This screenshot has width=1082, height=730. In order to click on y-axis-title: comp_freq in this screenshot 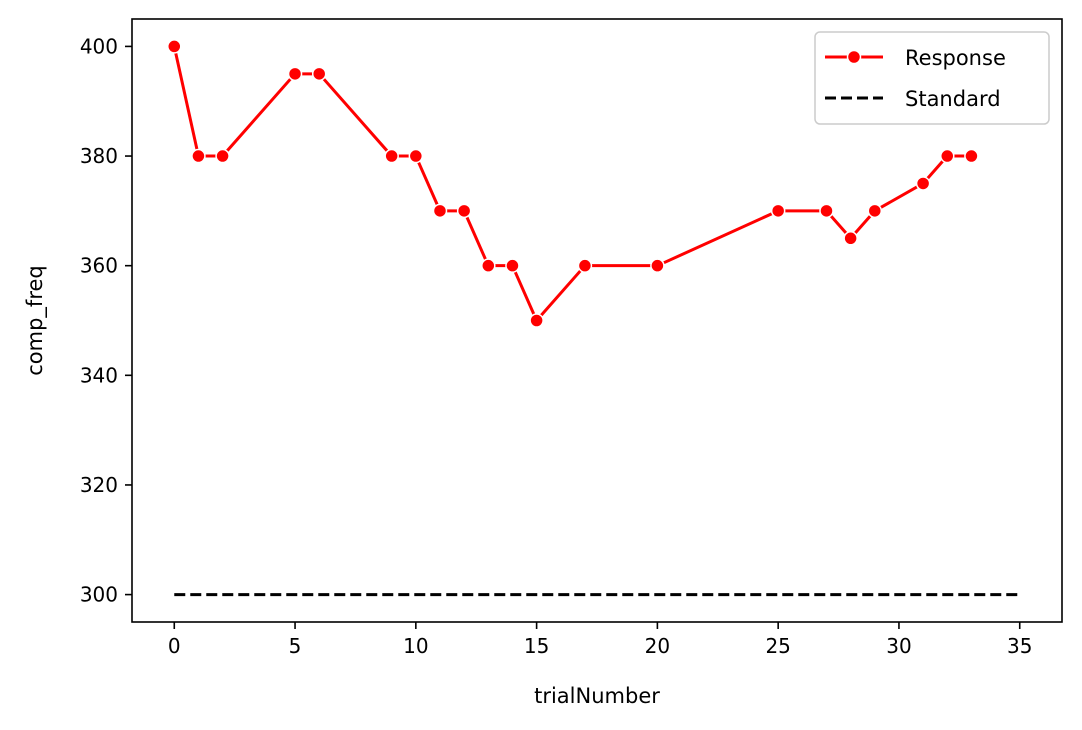, I will do `click(35, 320)`.